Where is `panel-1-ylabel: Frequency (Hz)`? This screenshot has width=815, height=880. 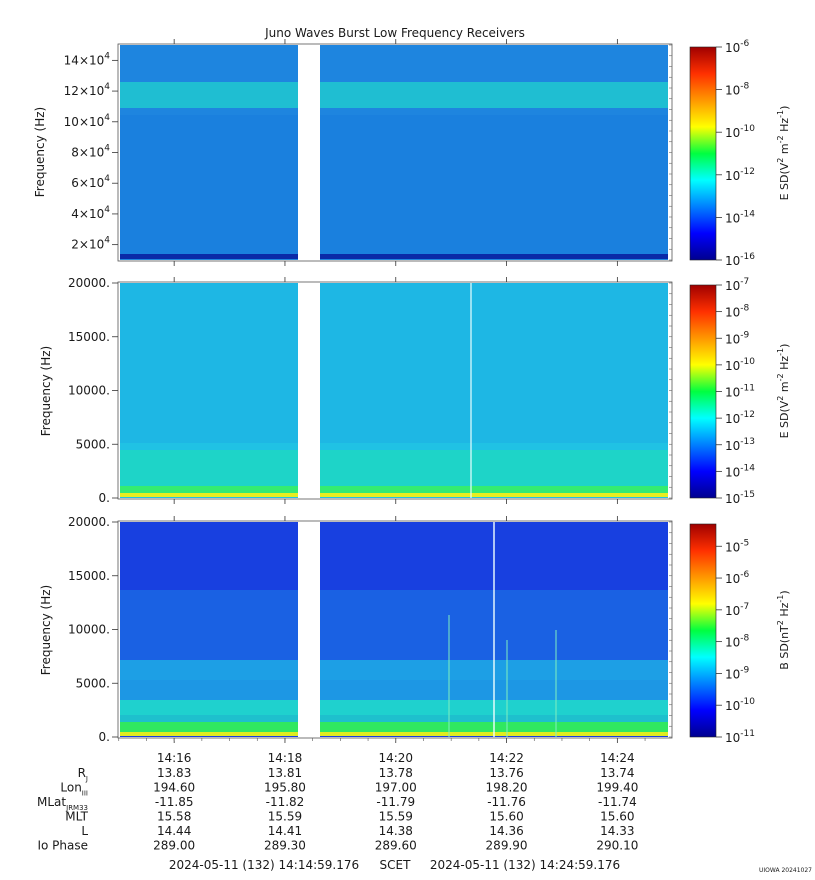
panel-1-ylabel: Frequency (Hz) is located at coordinates (40, 152).